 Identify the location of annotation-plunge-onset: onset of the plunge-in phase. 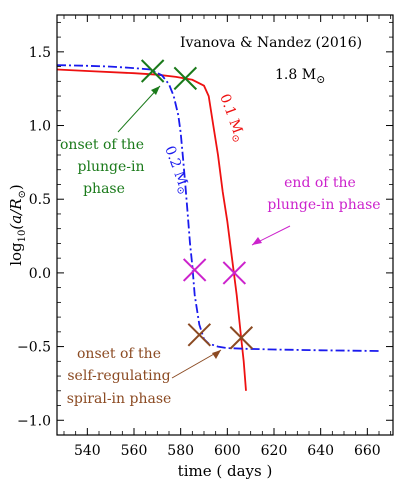
(102, 167).